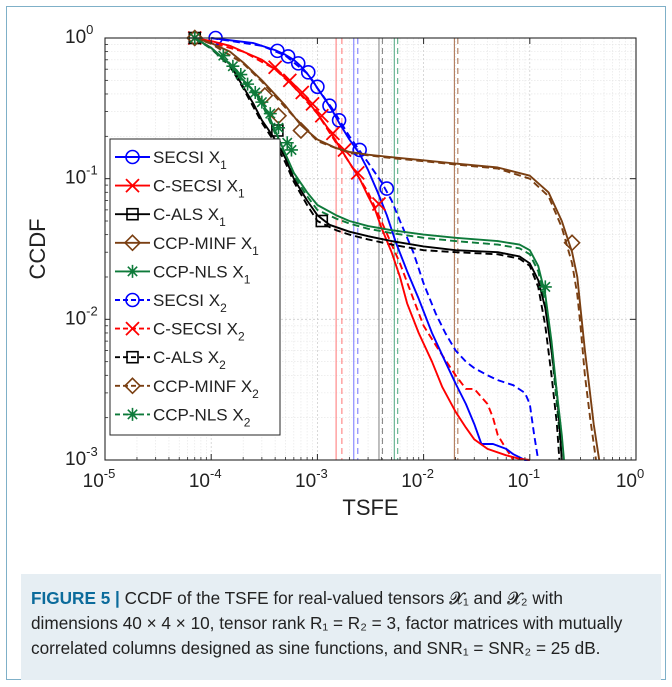  I want to click on x-tick-label: 10⁻⁵, so click(99, 479).